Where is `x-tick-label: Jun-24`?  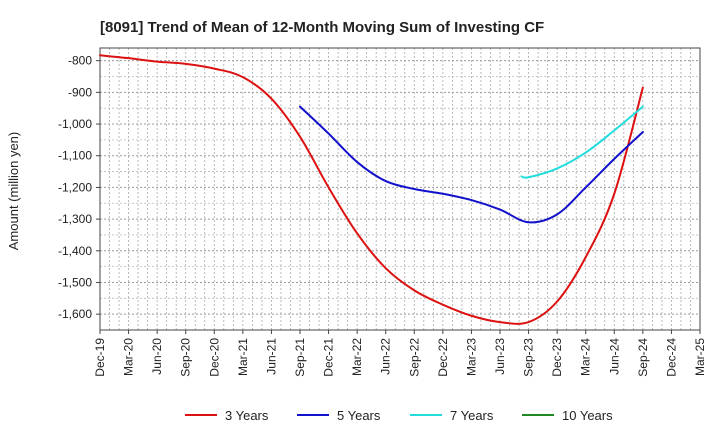
x-tick-label: Jun-24 is located at coordinates (614, 356).